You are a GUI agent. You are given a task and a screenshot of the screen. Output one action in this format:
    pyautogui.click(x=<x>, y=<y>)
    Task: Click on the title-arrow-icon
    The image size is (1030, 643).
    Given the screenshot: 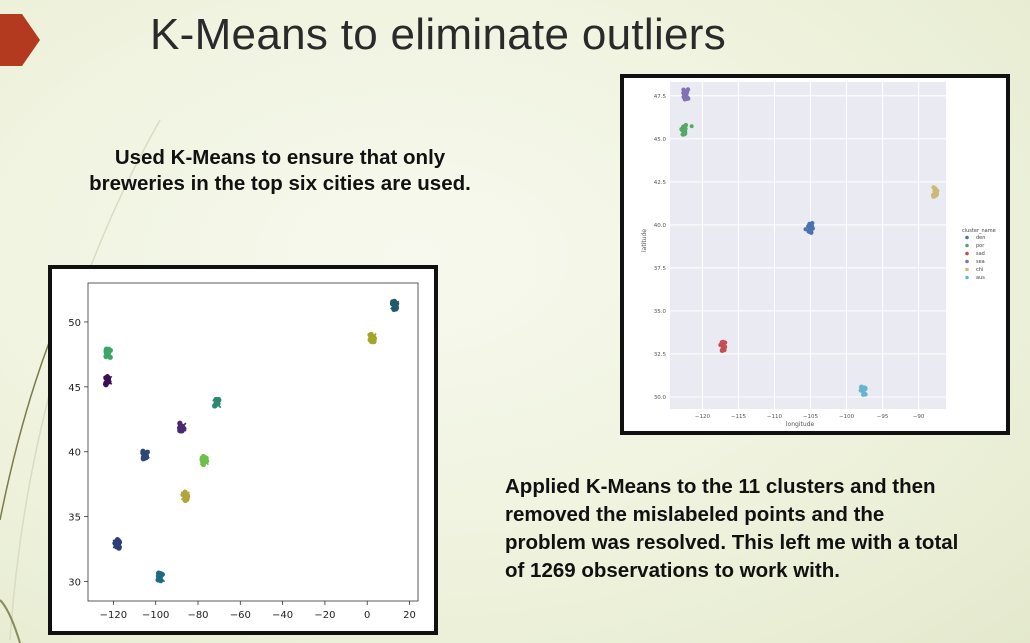 What is the action you would take?
    pyautogui.click(x=20, y=40)
    